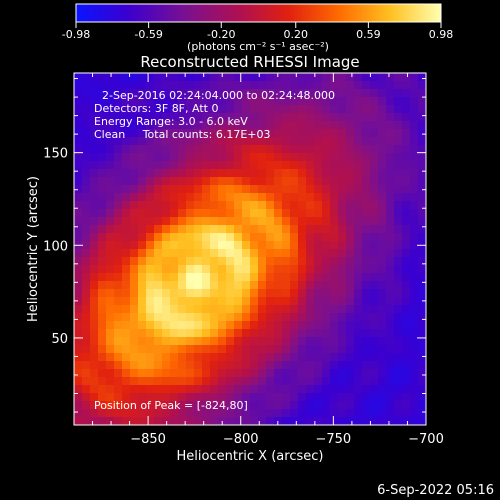 This screenshot has height=500, width=500. Describe the element at coordinates (257, 31) in the screenshot. I see `colorbar-ticks: -0.98 -0.59 -0.20 0.20 0.59 0.98` at that location.